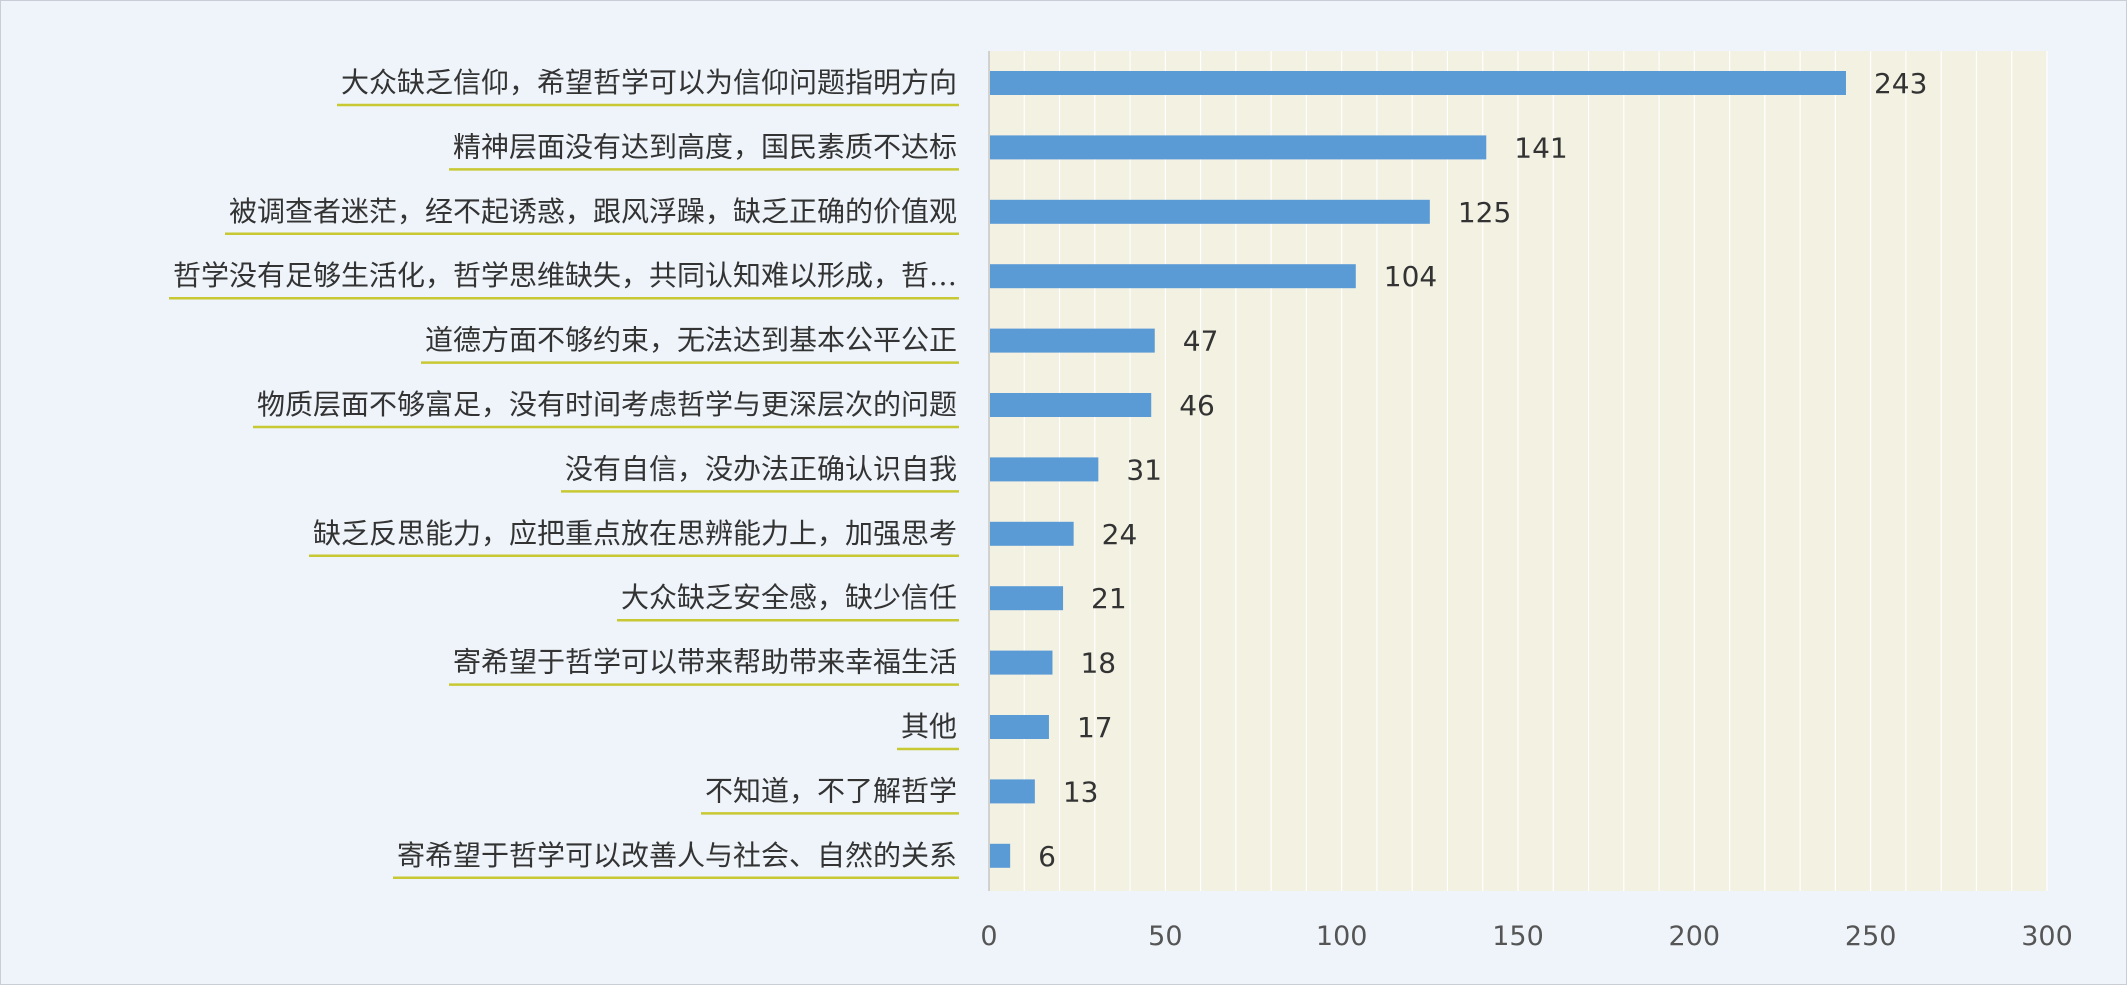  Describe the element at coordinates (2047, 936) in the screenshot. I see `x-tick-label: 300` at that location.